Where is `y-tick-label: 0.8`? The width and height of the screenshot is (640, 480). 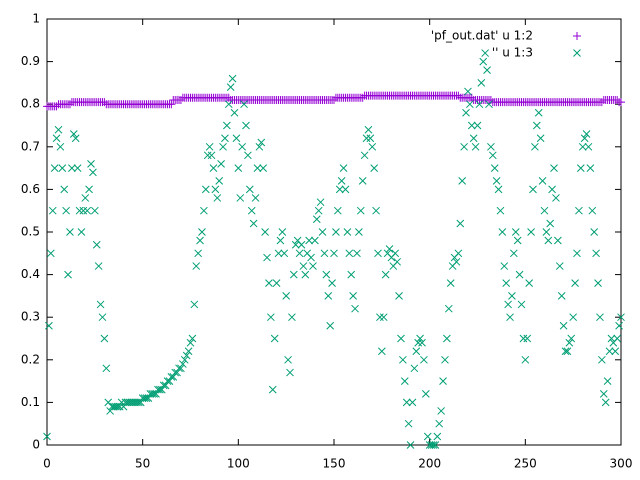
y-tick-label: 0.8 is located at coordinates (30, 104).